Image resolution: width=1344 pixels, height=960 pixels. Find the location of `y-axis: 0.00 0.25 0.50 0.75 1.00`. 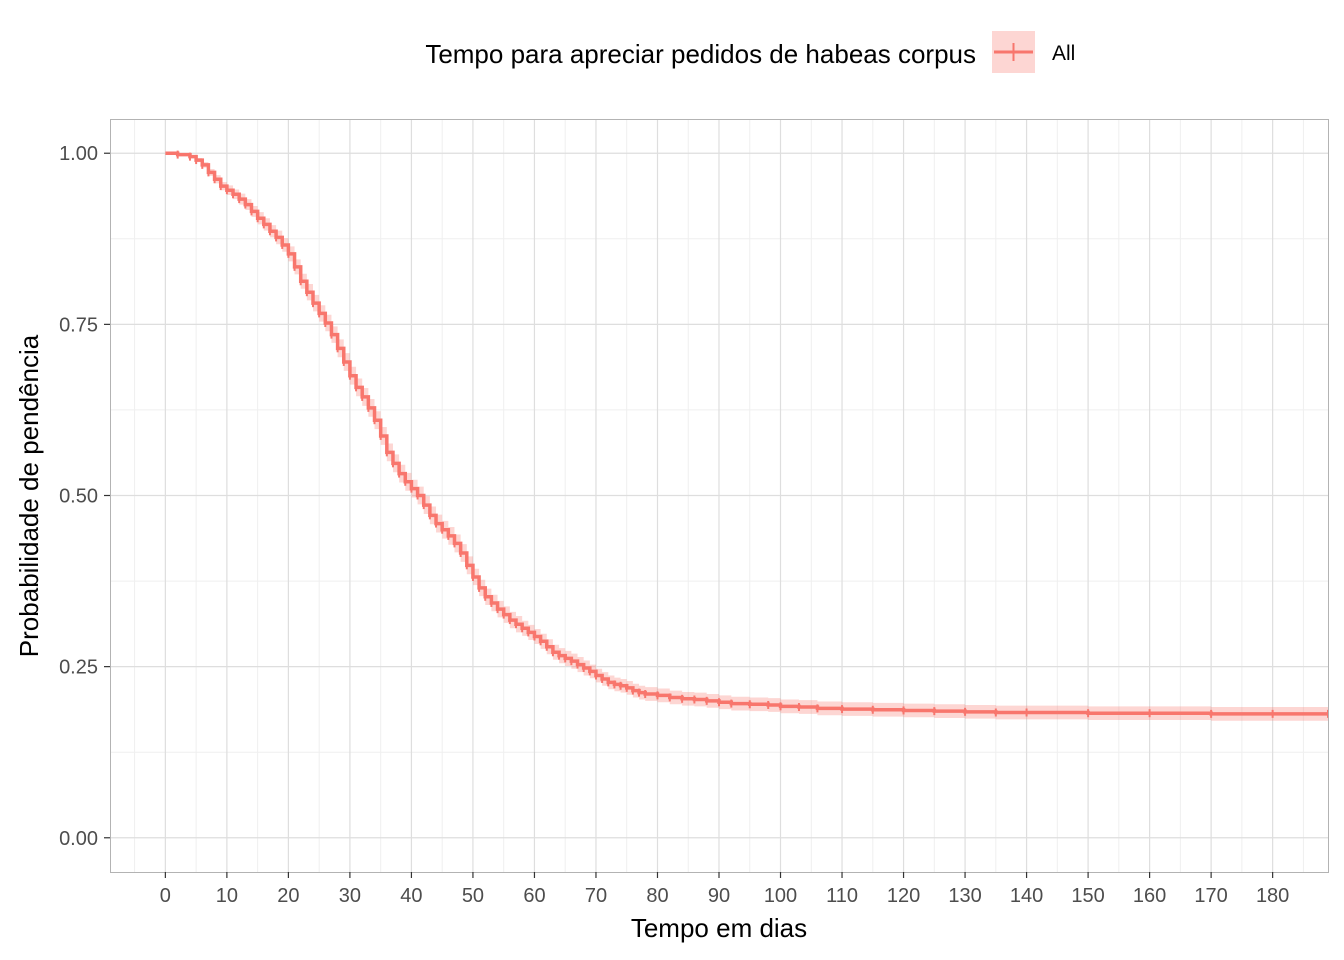

y-axis: 0.00 0.25 0.50 0.75 1.00 is located at coordinates (84, 496).